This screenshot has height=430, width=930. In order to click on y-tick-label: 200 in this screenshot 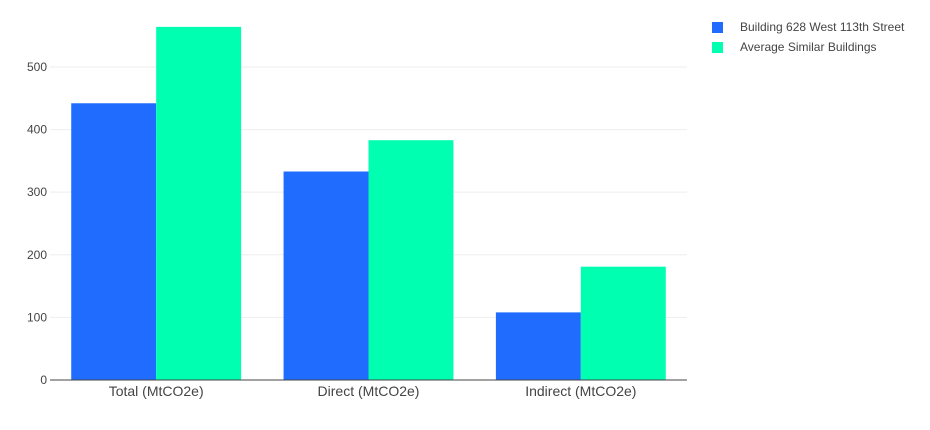, I will do `click(37, 255)`.